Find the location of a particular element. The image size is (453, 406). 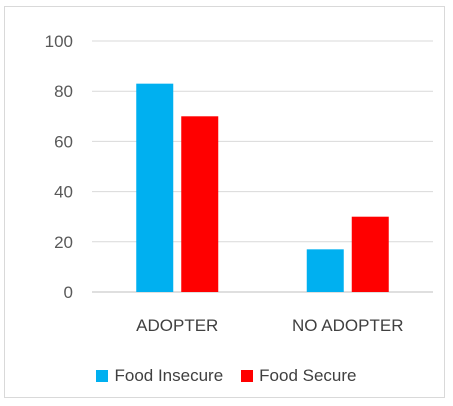

y-tick-label: 100 is located at coordinates (59, 41).